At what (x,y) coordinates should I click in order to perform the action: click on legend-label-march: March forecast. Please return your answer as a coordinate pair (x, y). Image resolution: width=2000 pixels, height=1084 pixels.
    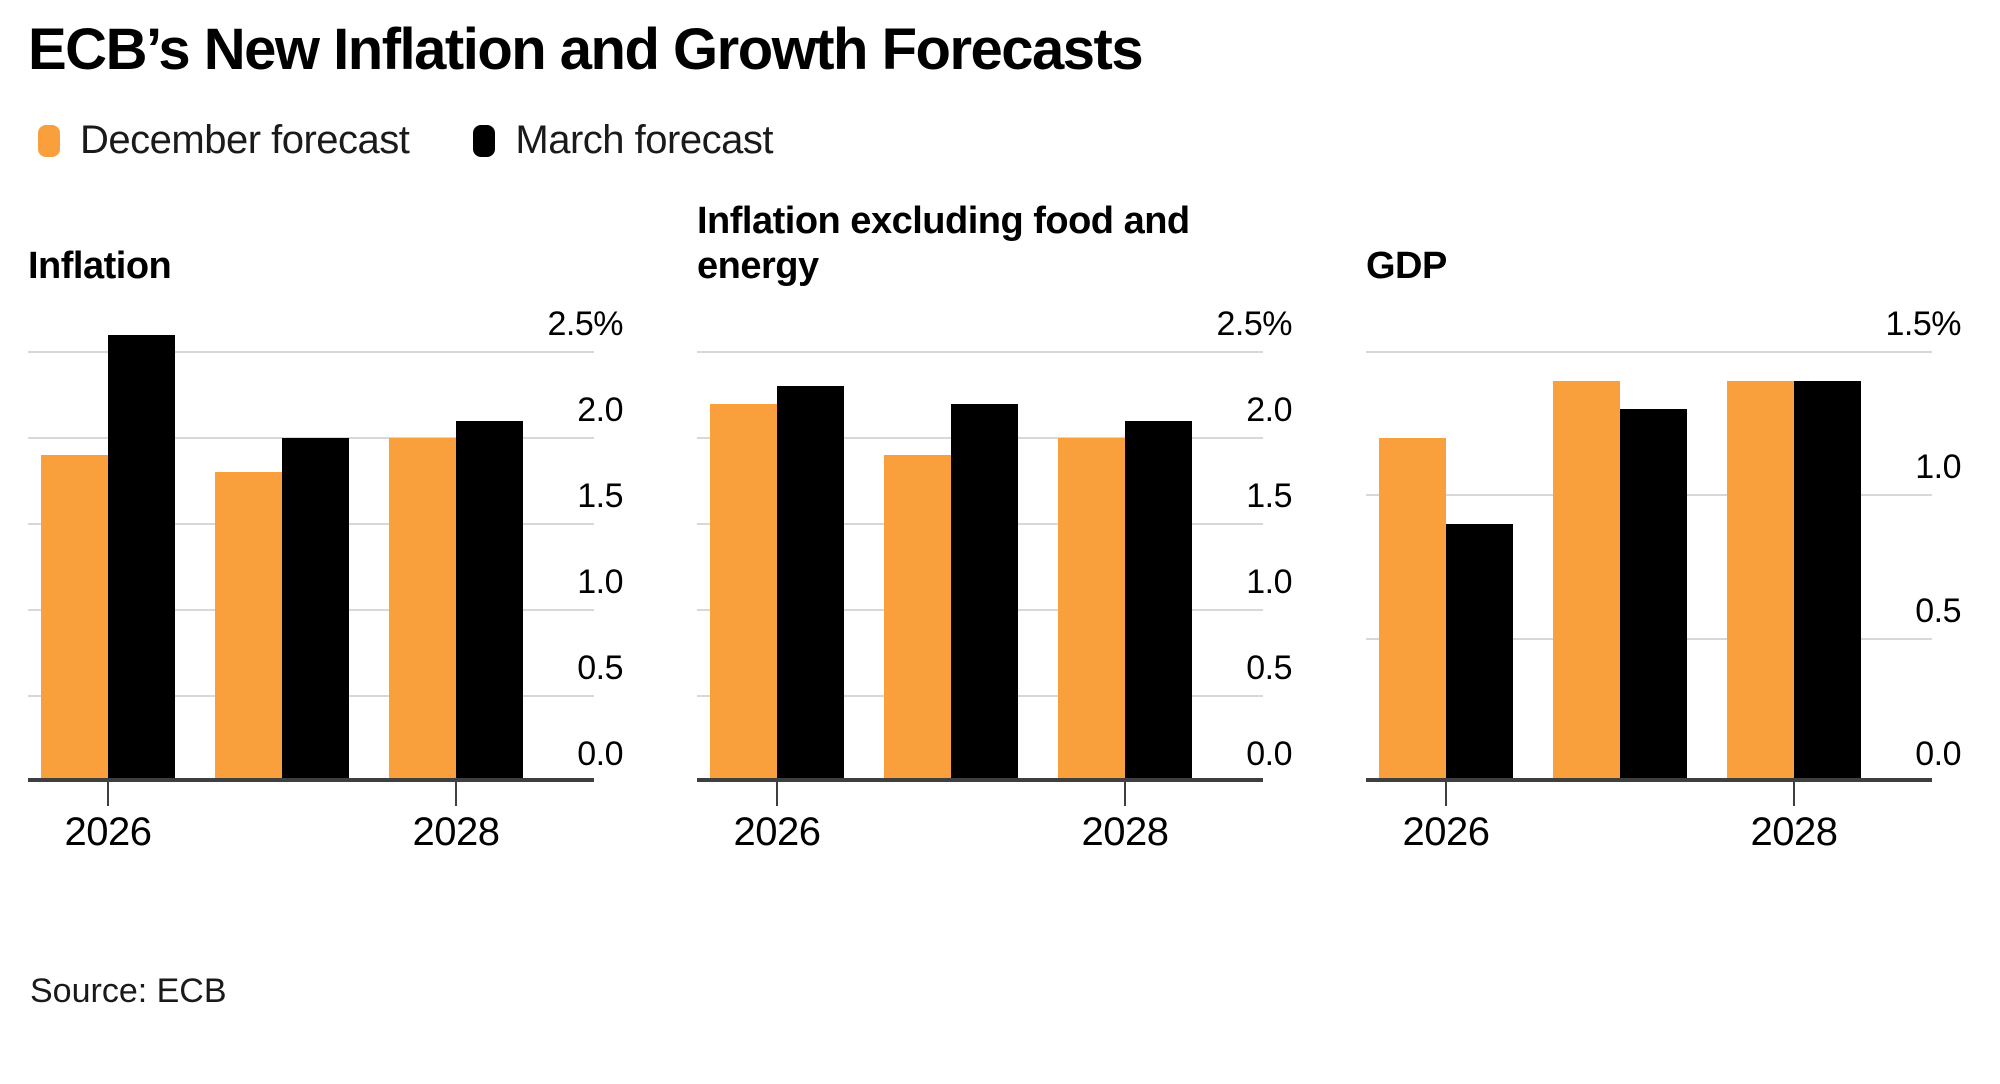
    Looking at the image, I should click on (644, 140).